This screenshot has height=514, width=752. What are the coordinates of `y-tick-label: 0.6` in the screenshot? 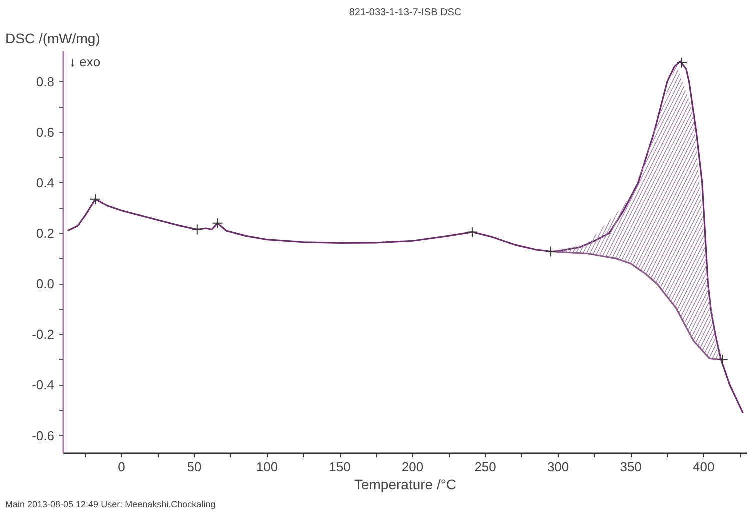 It's located at (45, 132).